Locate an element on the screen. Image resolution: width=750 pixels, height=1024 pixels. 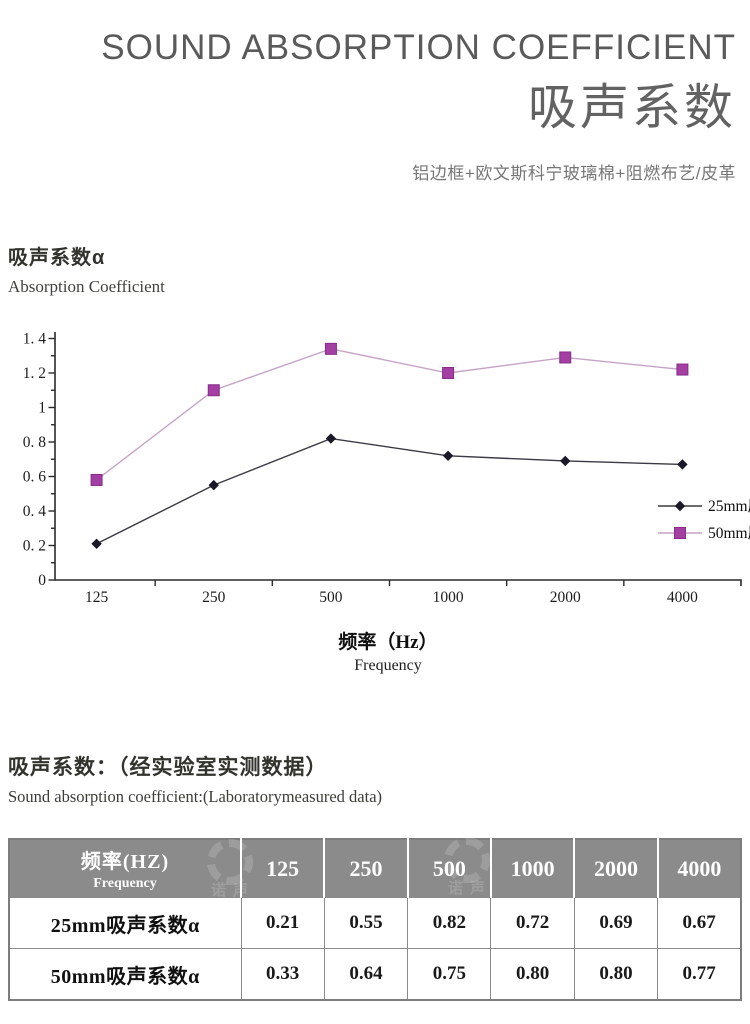
table-row: 25mm吸声系数α 0.21 0.55 0.82 0.72 0.69 0.67 is located at coordinates (375, 923).